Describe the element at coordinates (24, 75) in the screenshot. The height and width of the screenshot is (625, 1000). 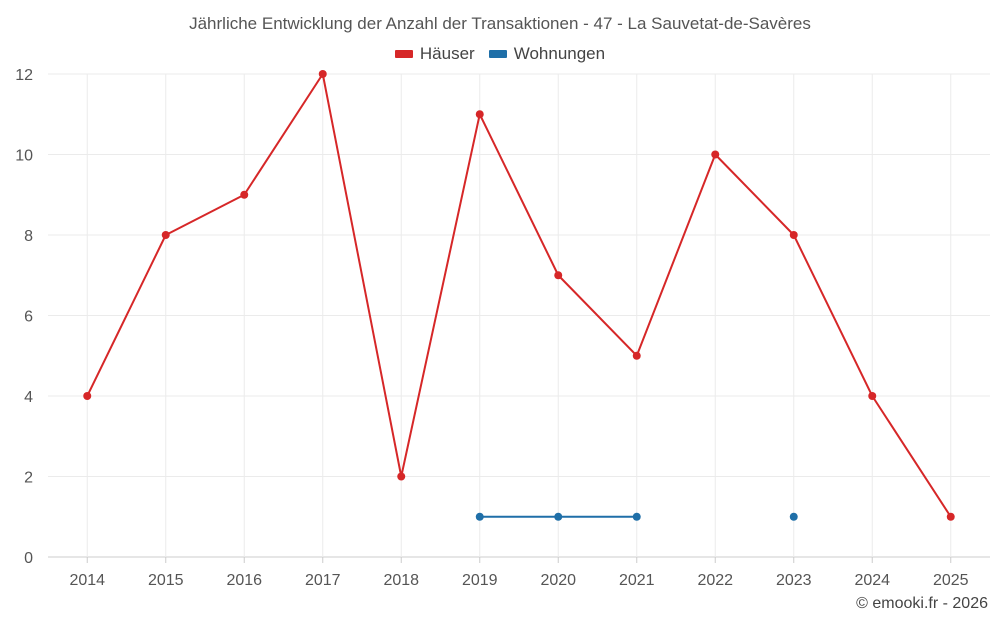
I see `y-tick-label: 12` at that location.